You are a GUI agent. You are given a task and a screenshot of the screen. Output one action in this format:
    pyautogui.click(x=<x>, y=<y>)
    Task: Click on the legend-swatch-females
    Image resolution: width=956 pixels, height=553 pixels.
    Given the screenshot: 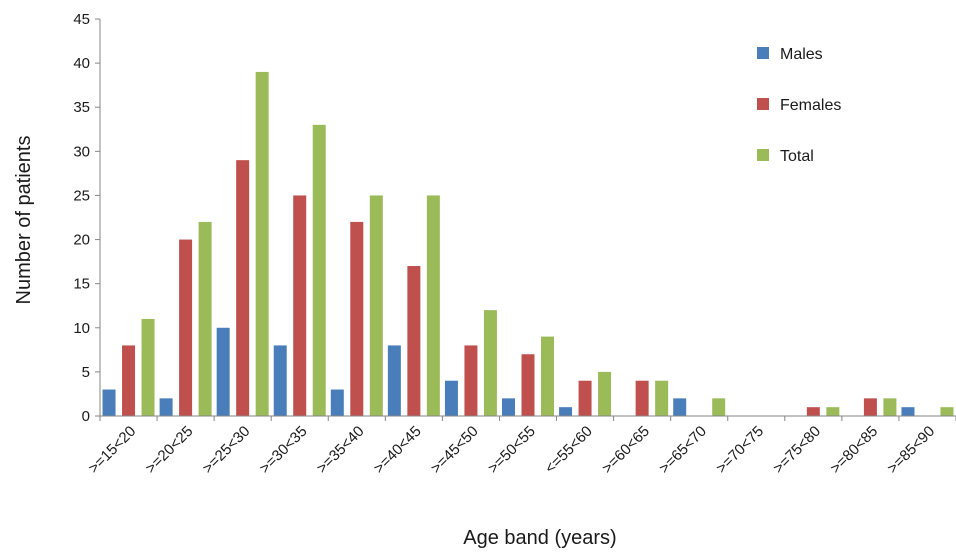 What is the action you would take?
    pyautogui.click(x=763, y=104)
    